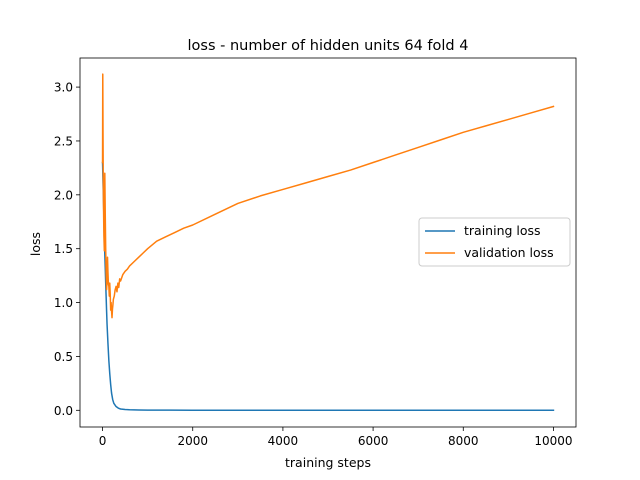  What do you see at coordinates (328, 462) in the screenshot?
I see `x-axis-label: training steps` at bounding box center [328, 462].